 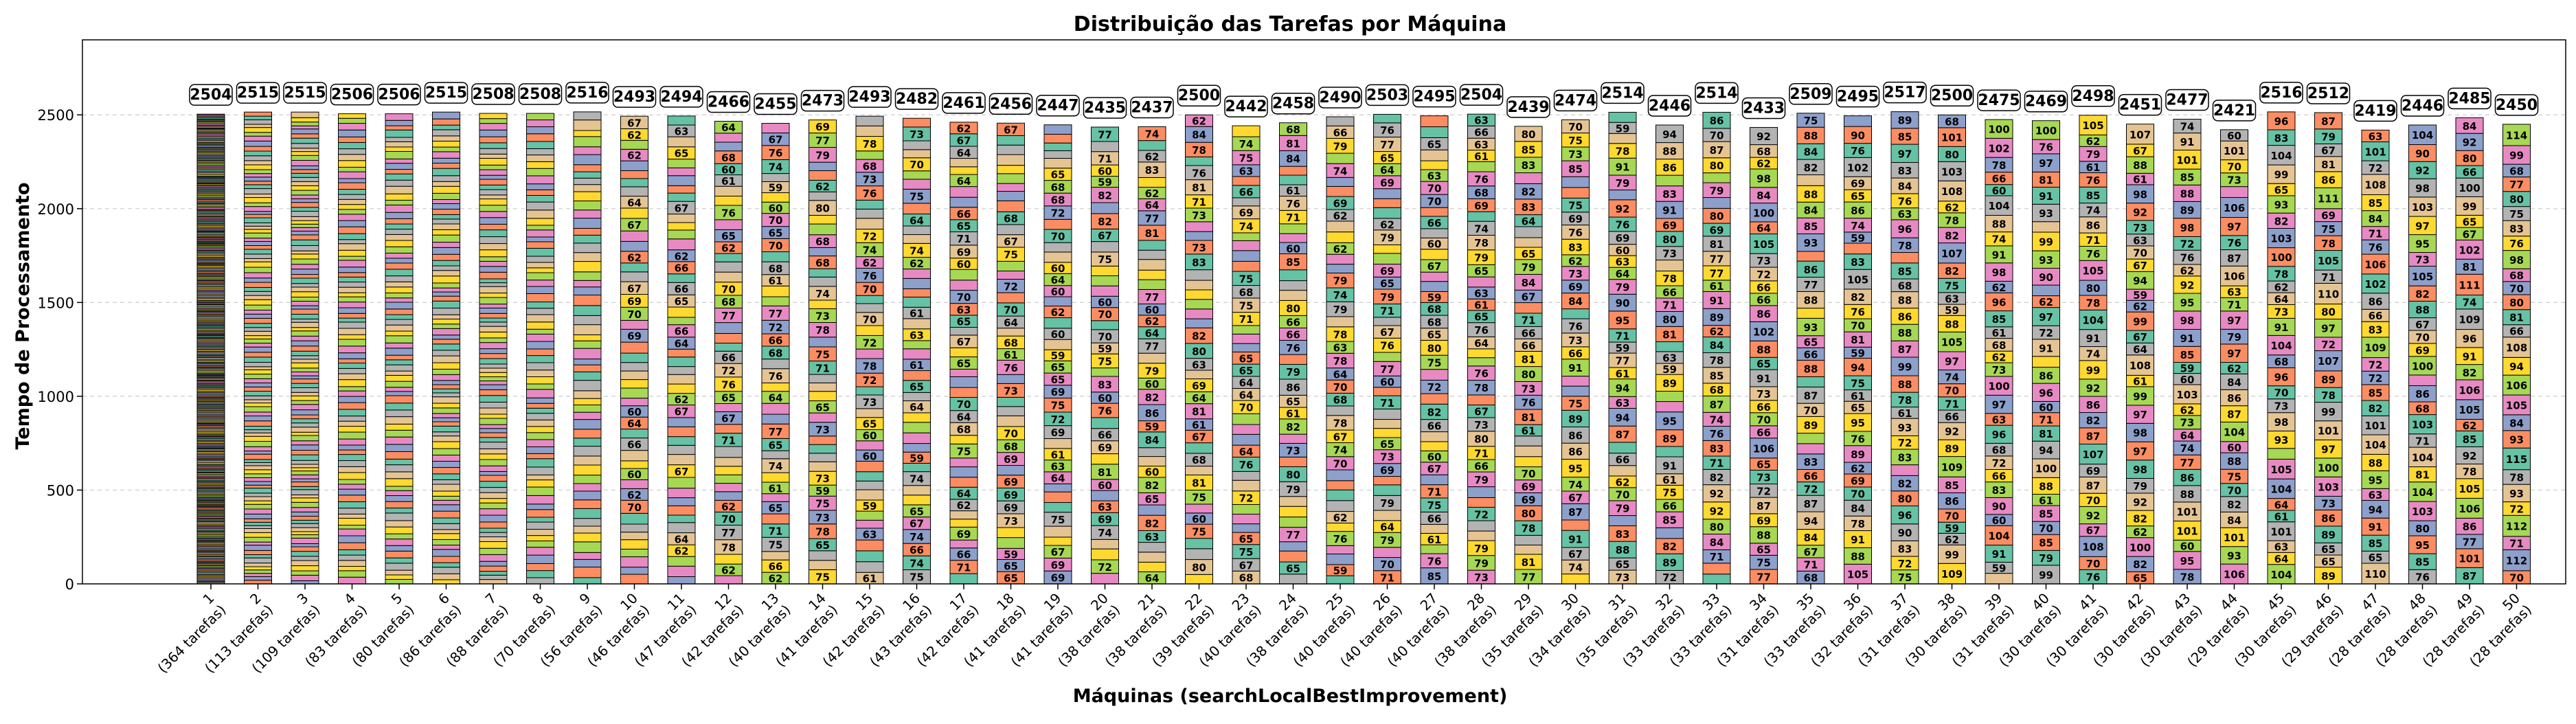 I want to click on total-value-label: 2419, so click(x=2375, y=111).